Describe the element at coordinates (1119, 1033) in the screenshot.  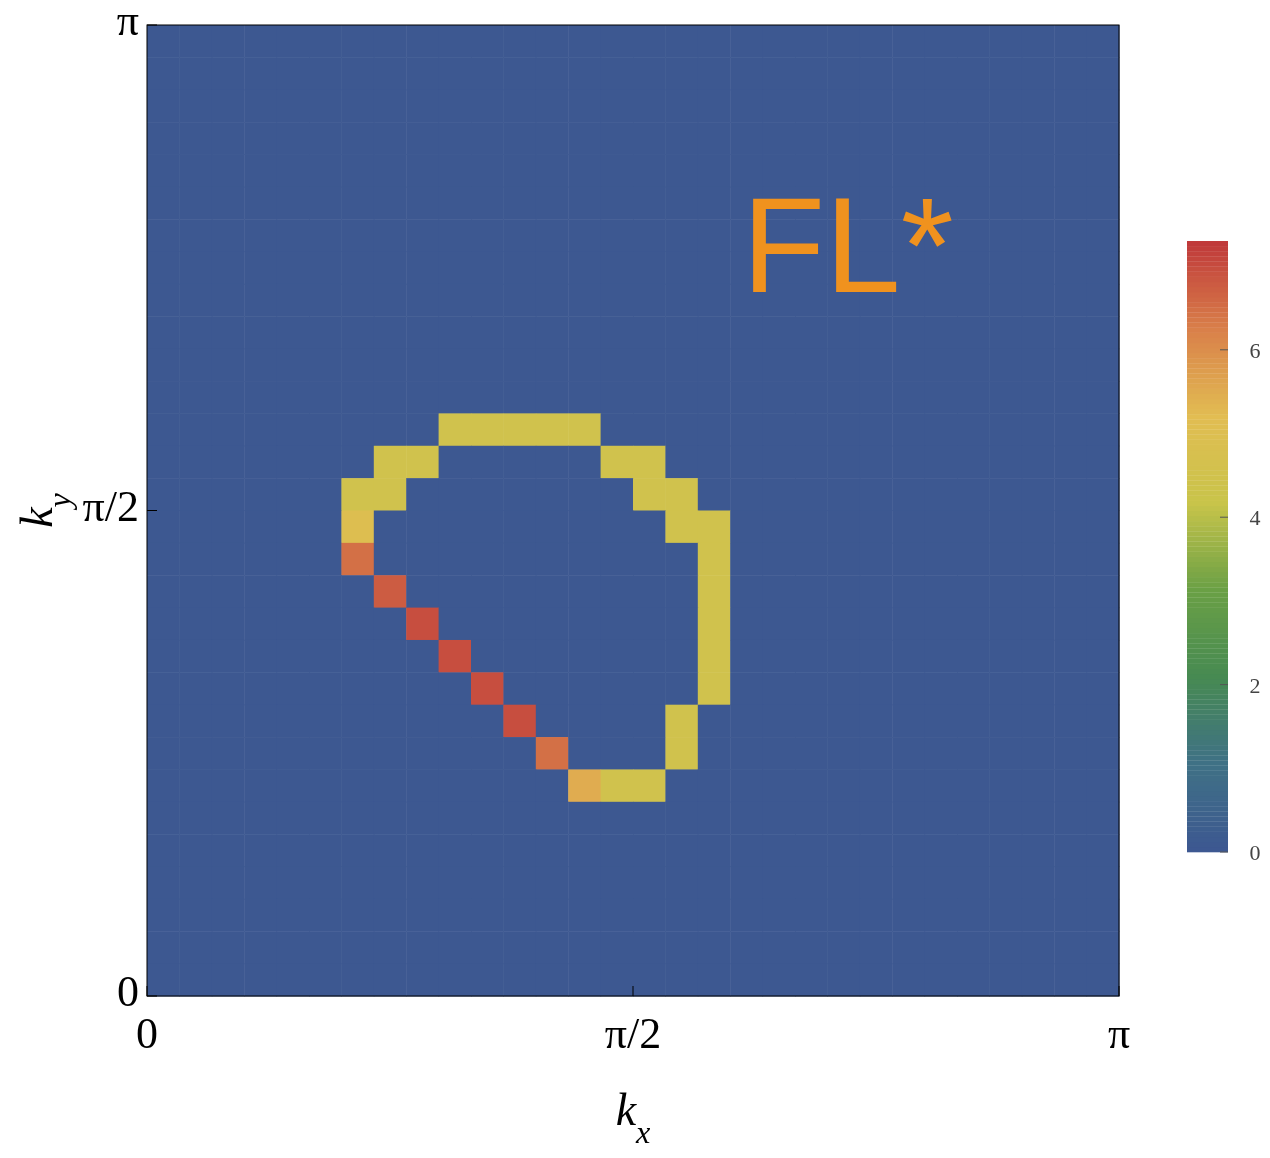
I see `x-tick-label: π` at that location.